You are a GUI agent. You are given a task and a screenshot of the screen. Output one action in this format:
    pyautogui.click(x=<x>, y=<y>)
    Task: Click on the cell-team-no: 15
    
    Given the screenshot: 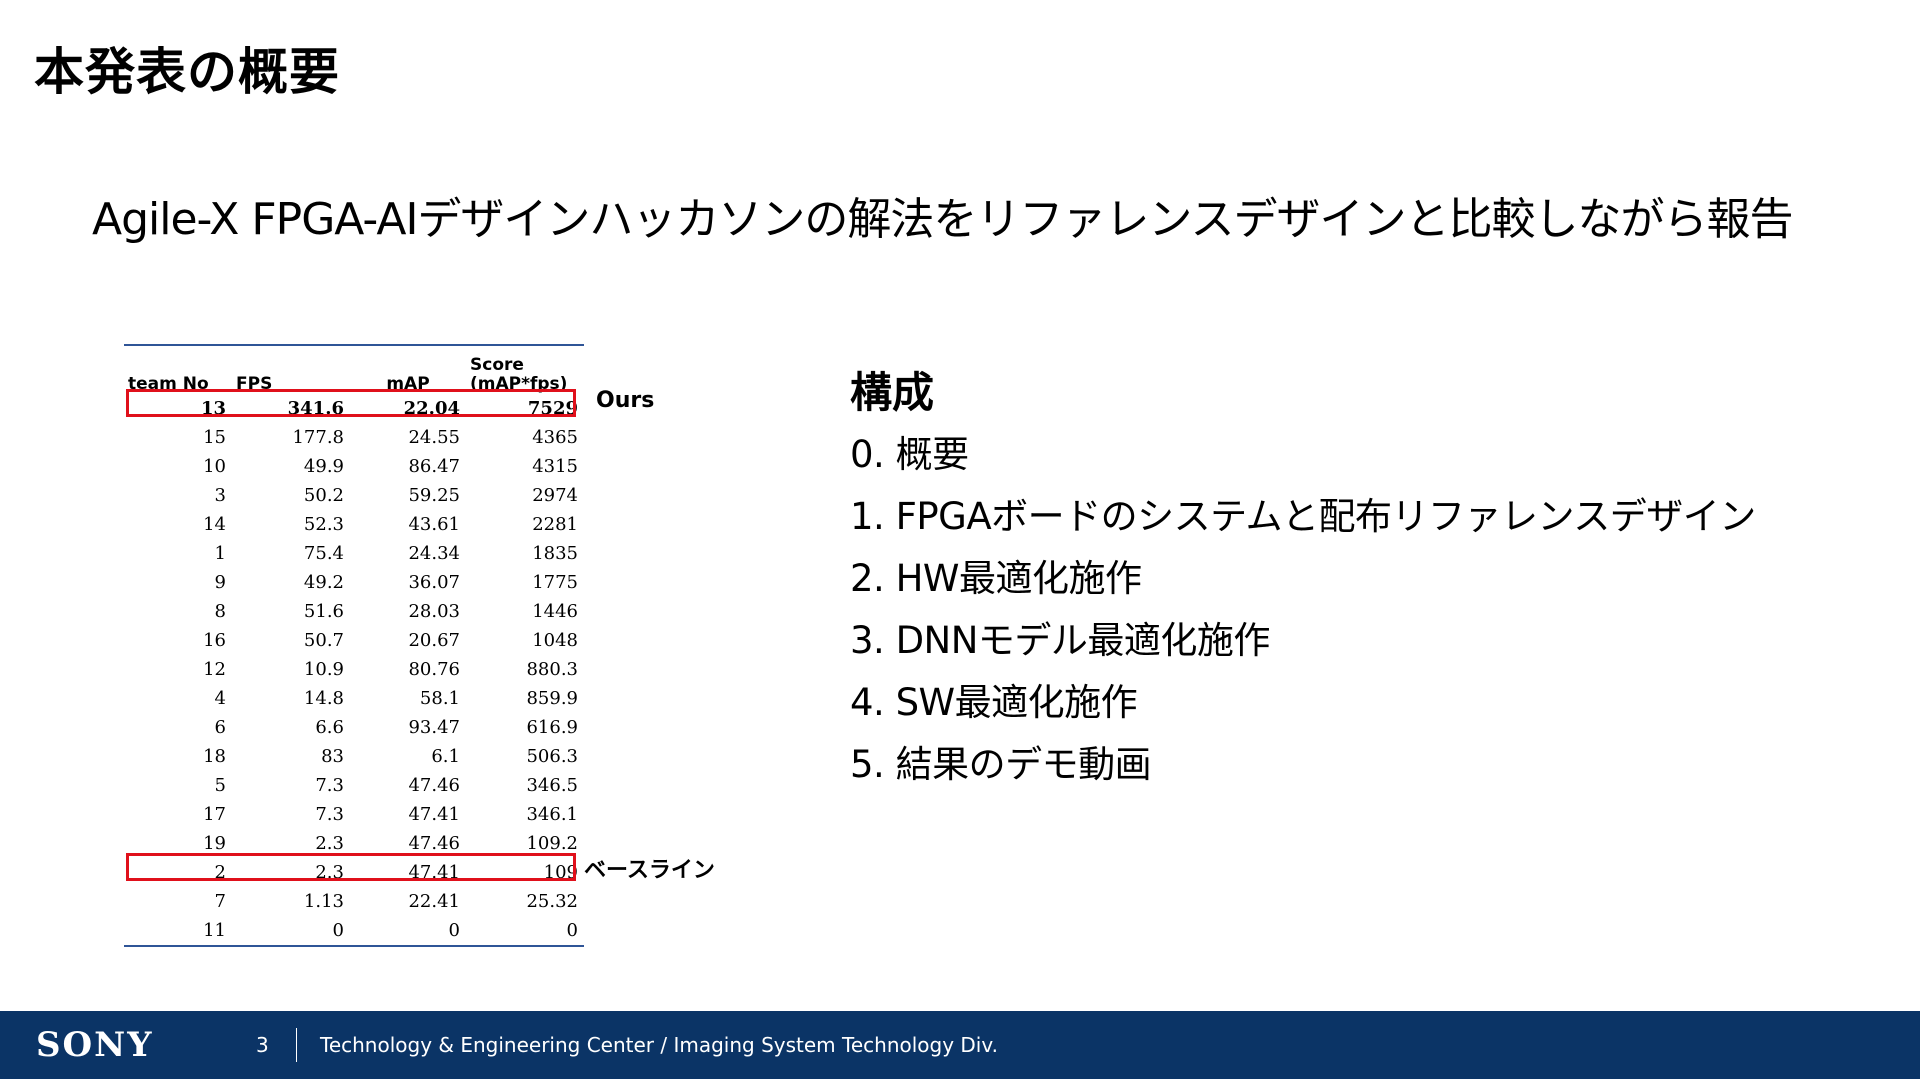 What is the action you would take?
    pyautogui.click(x=214, y=437)
    